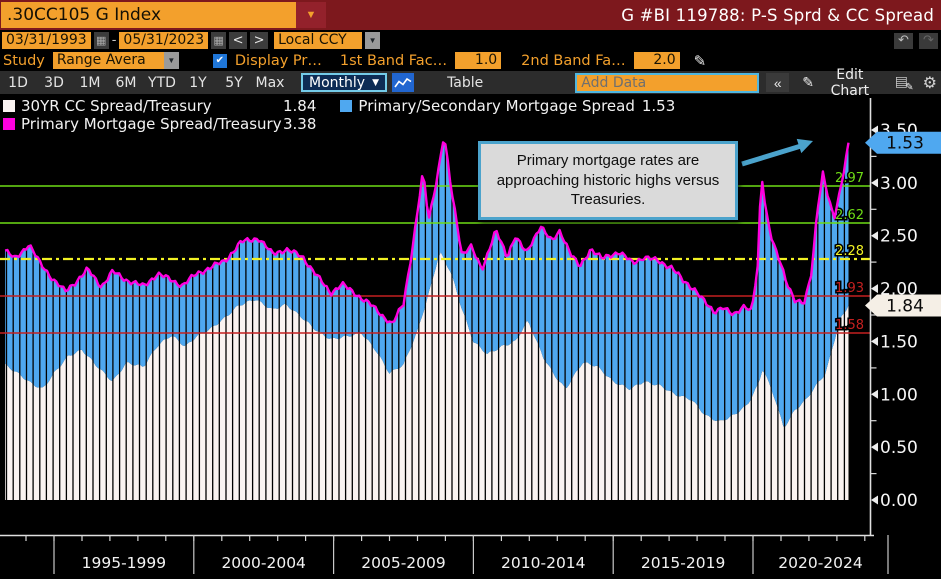  Describe the element at coordinates (777, 15) in the screenshot. I see `chart-title: G #BI 119788: P-S Sprd & CC Spread` at that location.